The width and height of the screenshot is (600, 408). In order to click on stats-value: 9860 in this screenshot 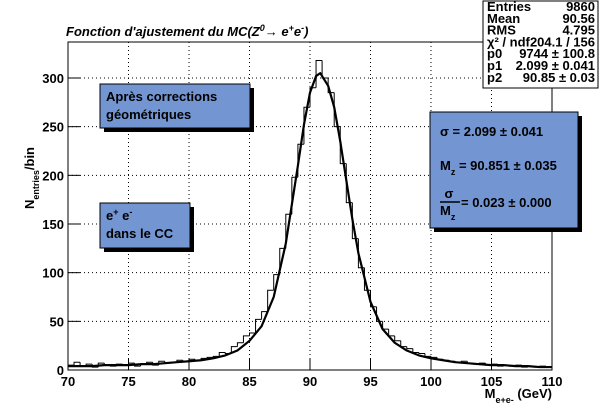, I will do `click(580, 7)`.